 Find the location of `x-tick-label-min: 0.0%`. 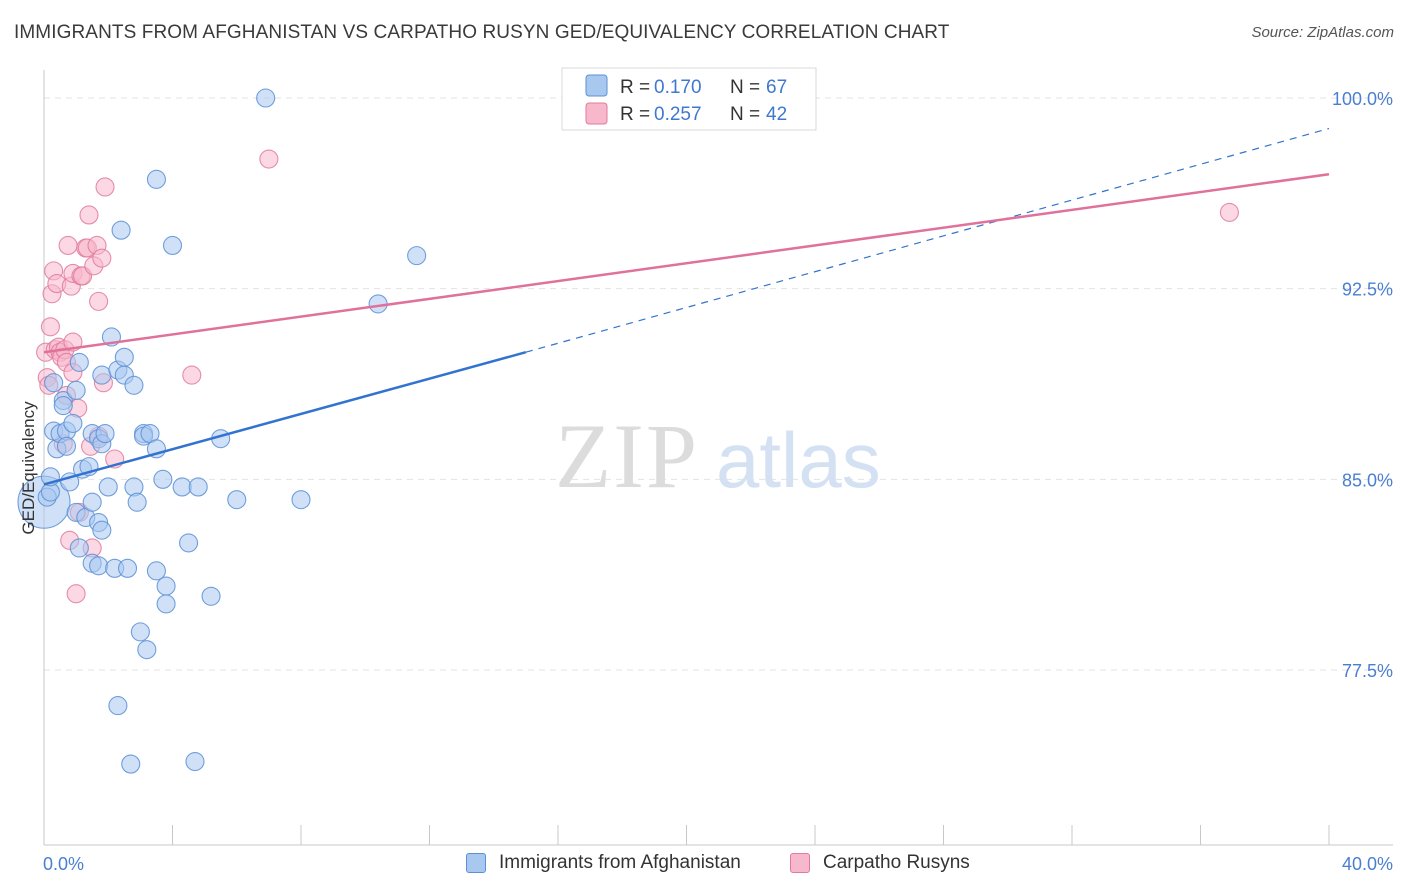

x-tick-label-min: 0.0% is located at coordinates (63, 864).